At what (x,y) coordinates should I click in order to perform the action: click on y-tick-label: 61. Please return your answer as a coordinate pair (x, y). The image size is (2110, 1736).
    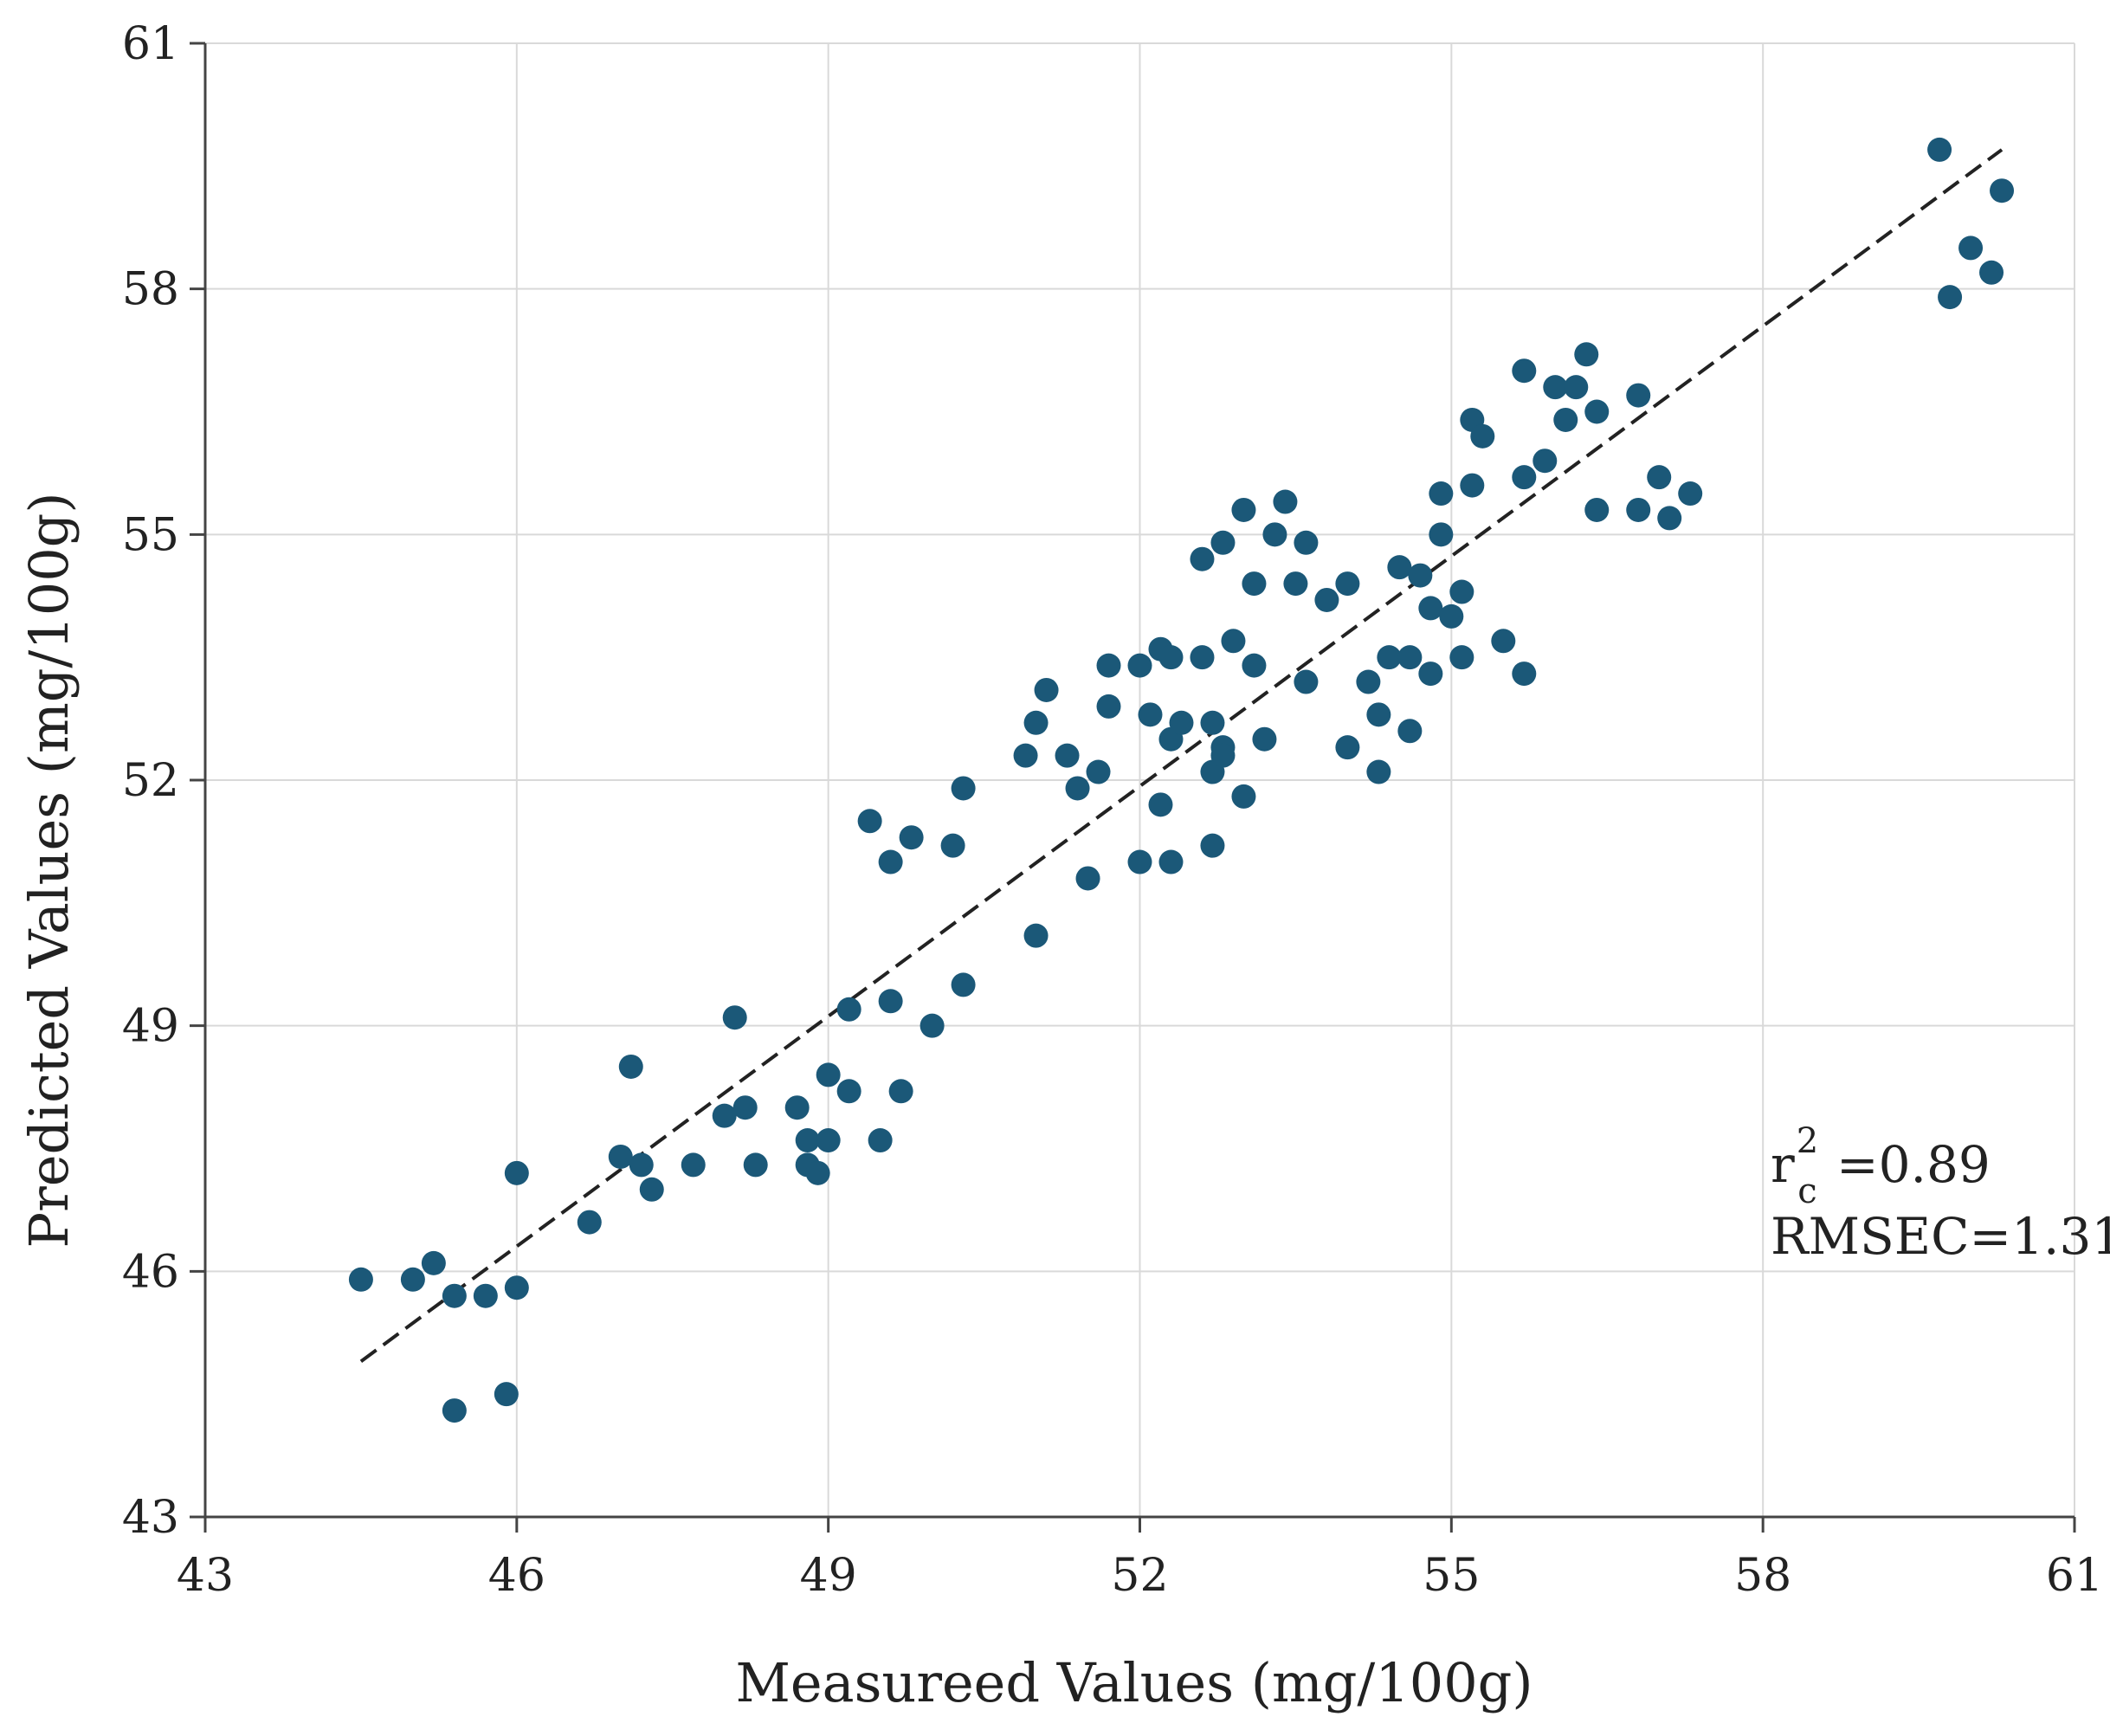
    Looking at the image, I should click on (150, 44).